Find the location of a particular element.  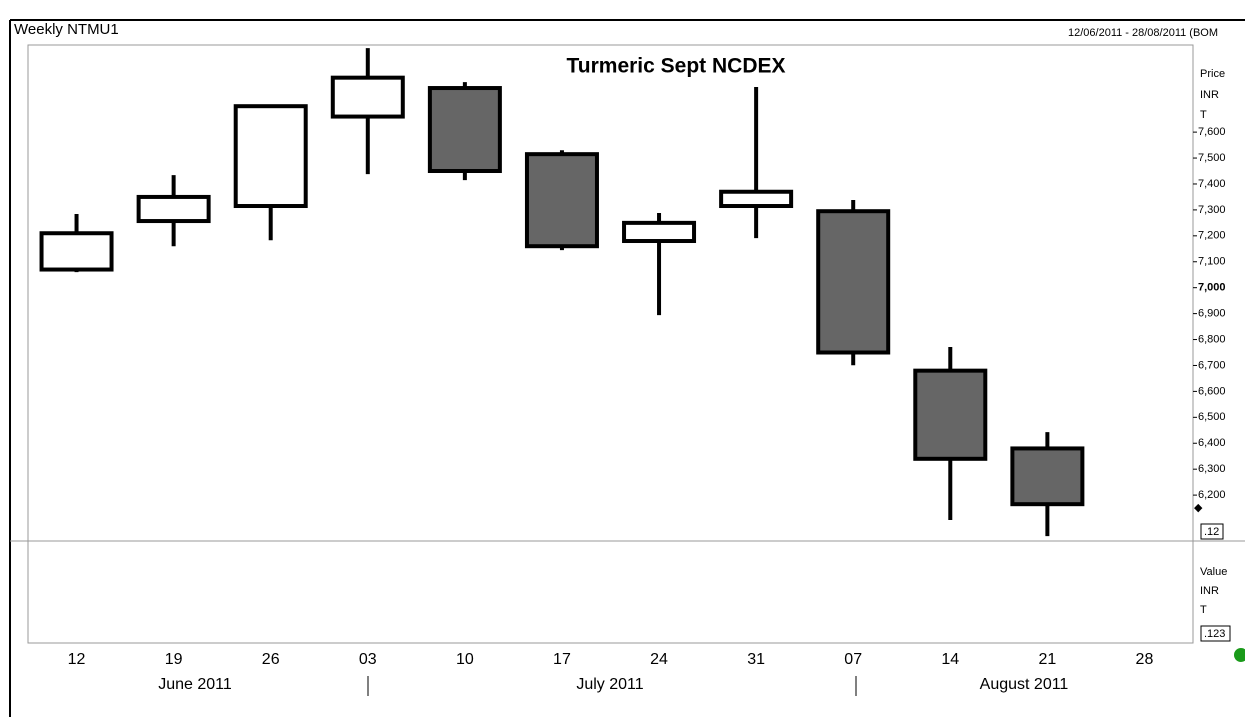

y-tick-label: 7,100 is located at coordinates (1212, 262).